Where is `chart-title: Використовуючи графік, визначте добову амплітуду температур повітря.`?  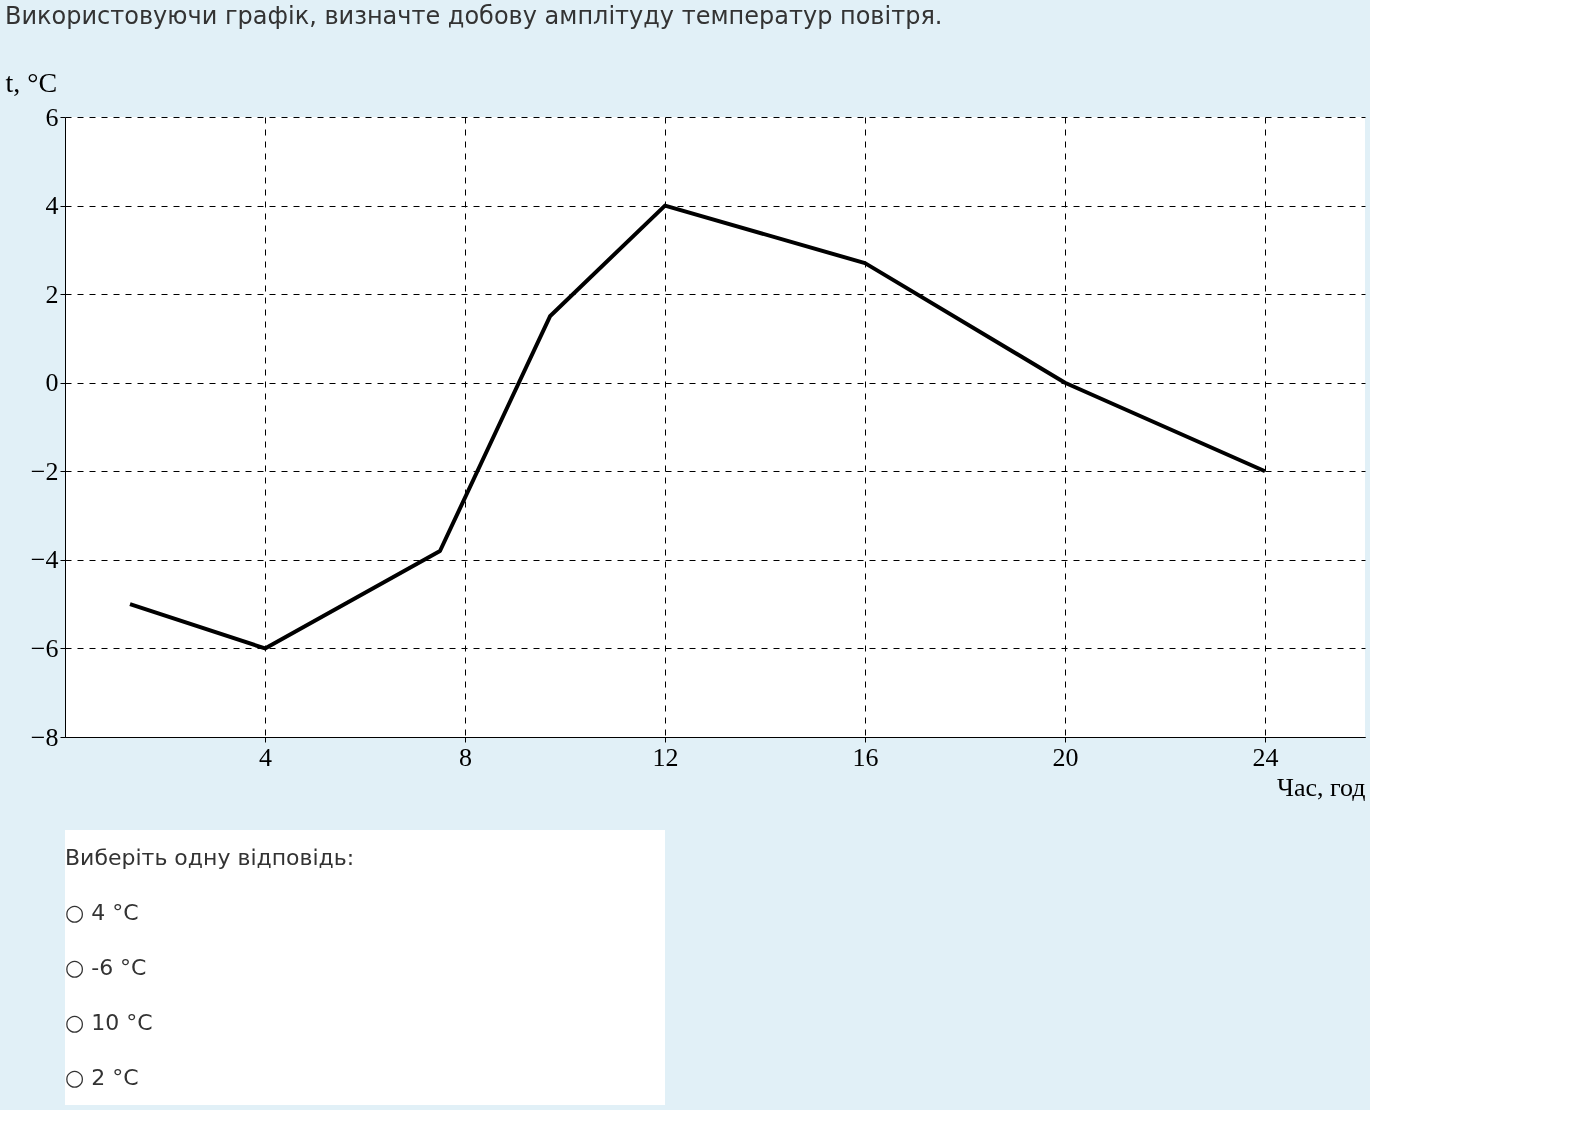
chart-title: Використовуючи графік, визначте добову амплітуду температур повітря. is located at coordinates (474, 16).